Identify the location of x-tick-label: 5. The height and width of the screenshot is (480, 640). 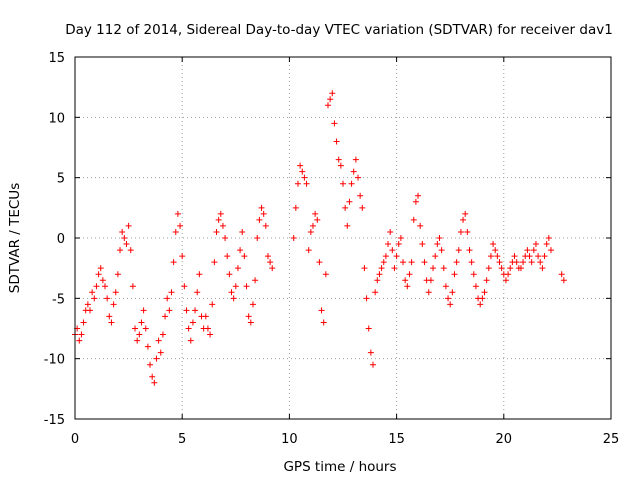
(182, 439).